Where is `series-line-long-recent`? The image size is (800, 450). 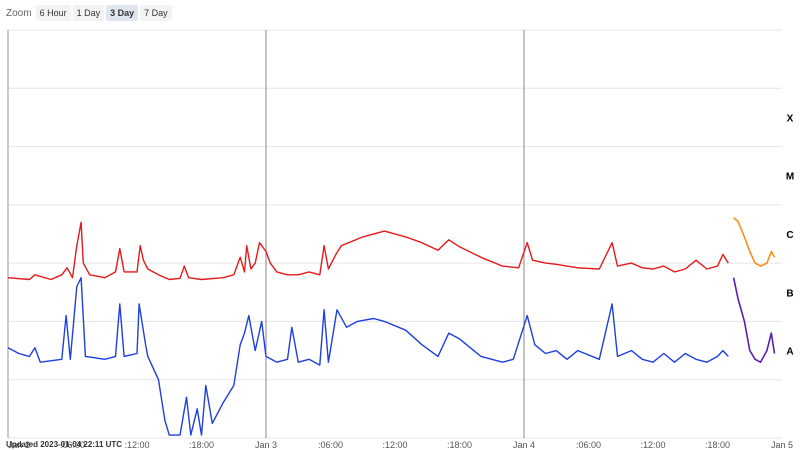 series-line-long-recent is located at coordinates (754, 242).